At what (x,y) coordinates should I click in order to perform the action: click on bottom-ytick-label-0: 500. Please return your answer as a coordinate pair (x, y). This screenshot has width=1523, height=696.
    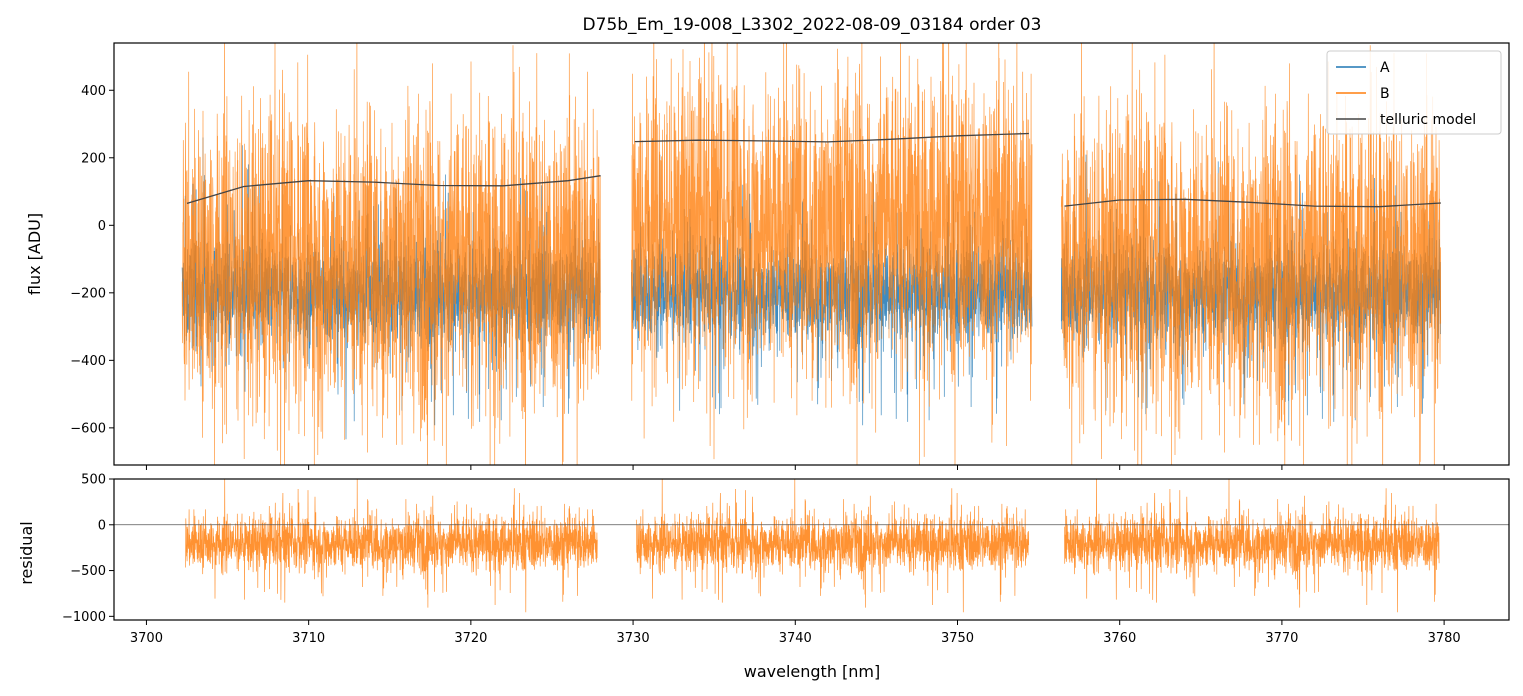
    Looking at the image, I should click on (93, 480).